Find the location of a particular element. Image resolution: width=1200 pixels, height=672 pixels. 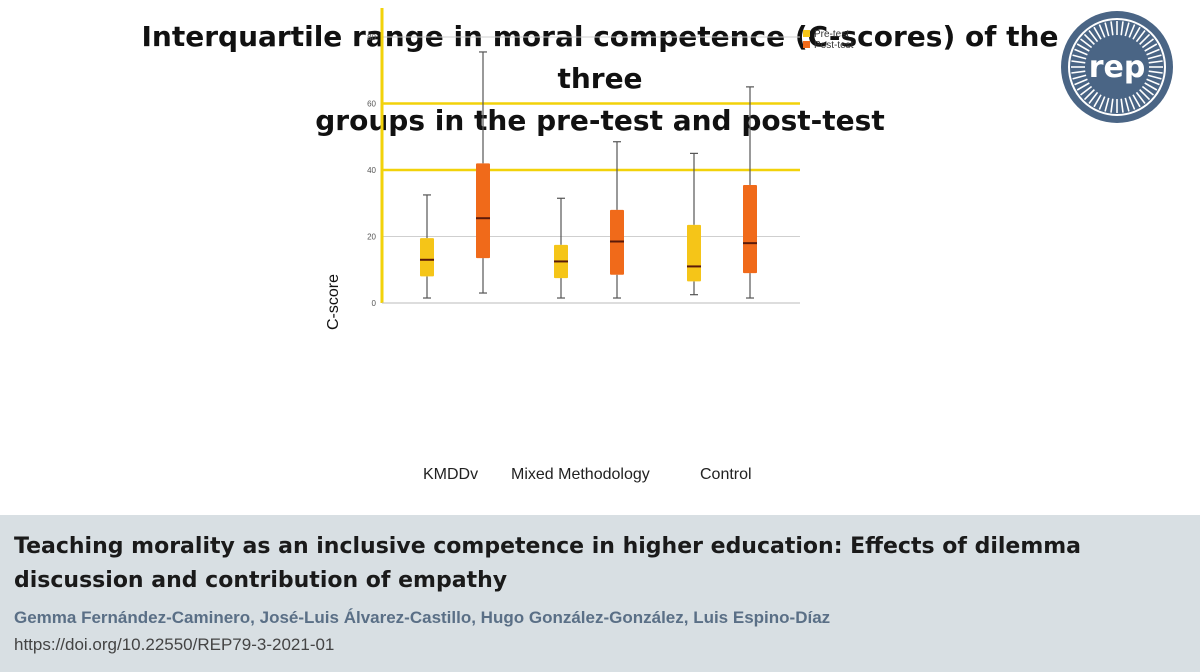

category-label-kmddv: KMDDv is located at coordinates (451, 474).